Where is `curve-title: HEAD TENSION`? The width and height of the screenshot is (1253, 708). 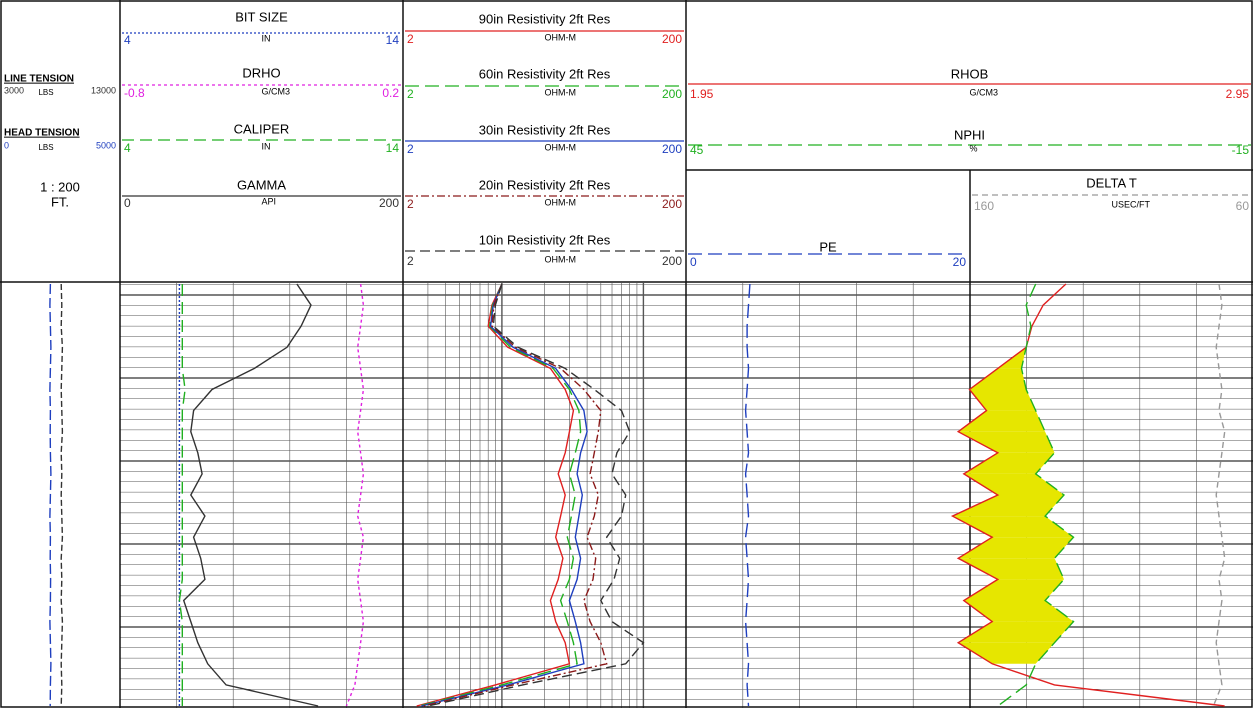
curve-title: HEAD TENSION is located at coordinates (42, 133).